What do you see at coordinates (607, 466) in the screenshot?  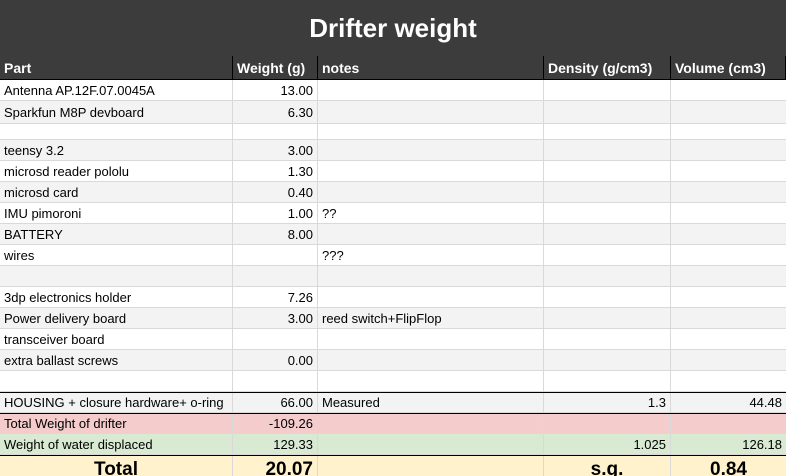 I see `sg-label: s.g.` at bounding box center [607, 466].